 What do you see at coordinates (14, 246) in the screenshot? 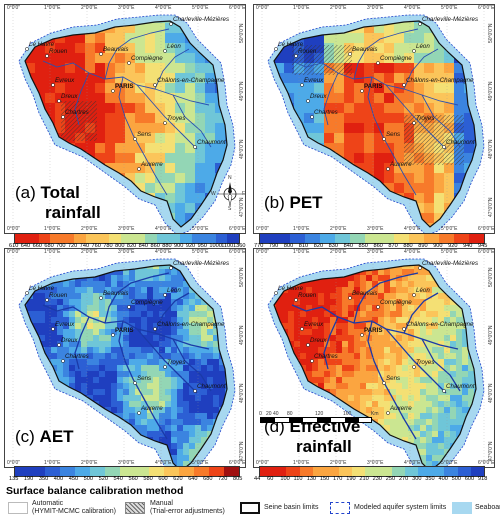
I see `colorbar-tick-label: 610` at bounding box center [14, 246].